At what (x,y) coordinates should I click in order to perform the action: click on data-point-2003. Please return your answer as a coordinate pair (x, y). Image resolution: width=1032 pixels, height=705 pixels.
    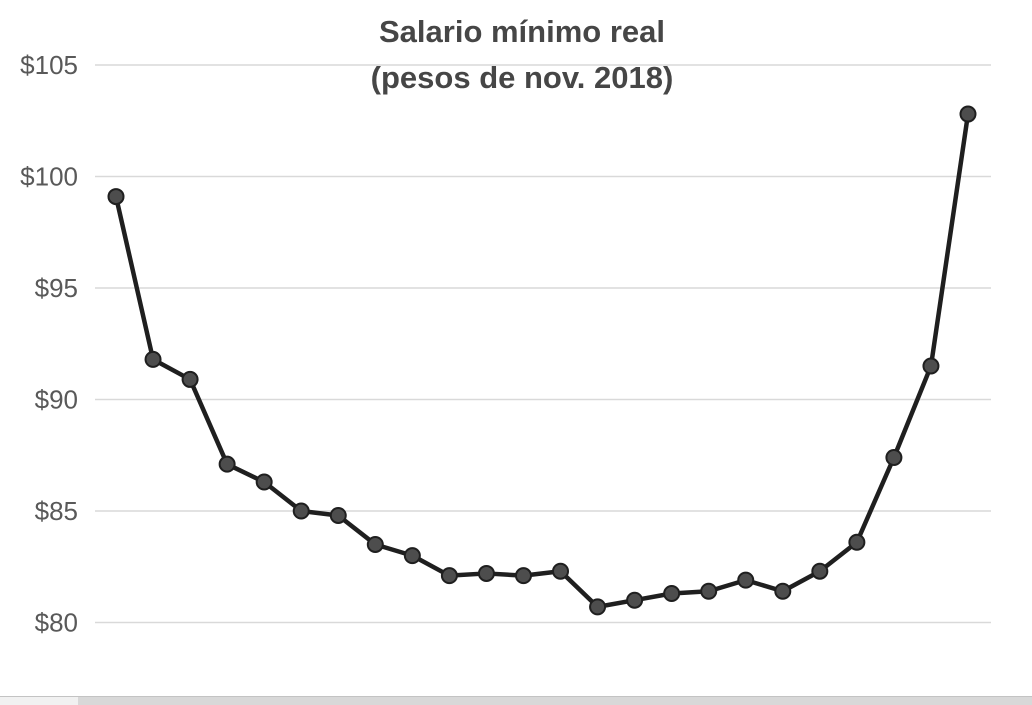
    Looking at the image, I should click on (375, 544).